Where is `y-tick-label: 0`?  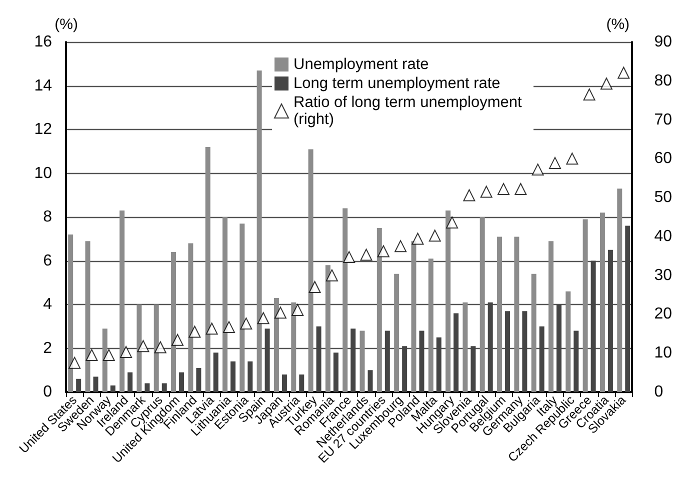 y-tick-label: 0 is located at coordinates (47, 392).